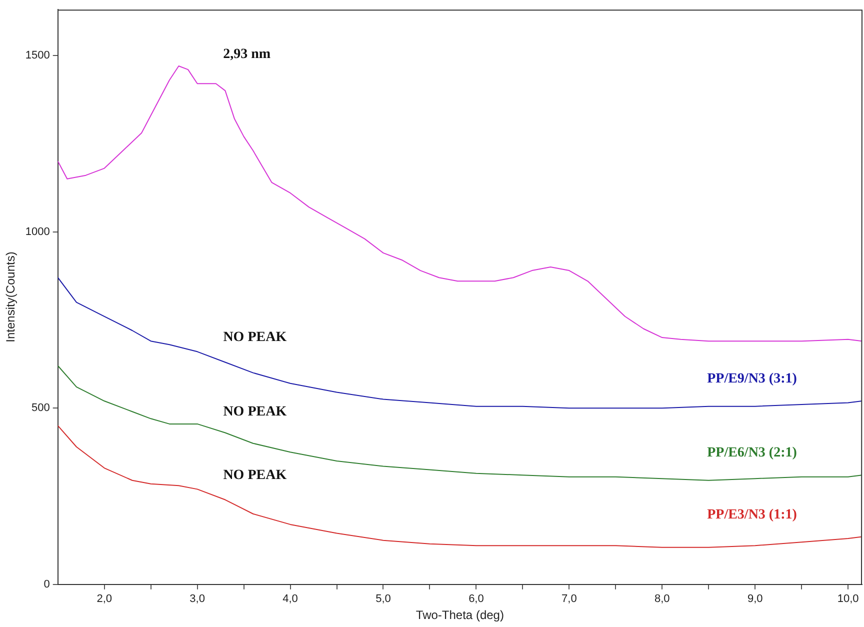 This screenshot has height=627, width=864. I want to click on x-tick-label: 6,0, so click(476, 599).